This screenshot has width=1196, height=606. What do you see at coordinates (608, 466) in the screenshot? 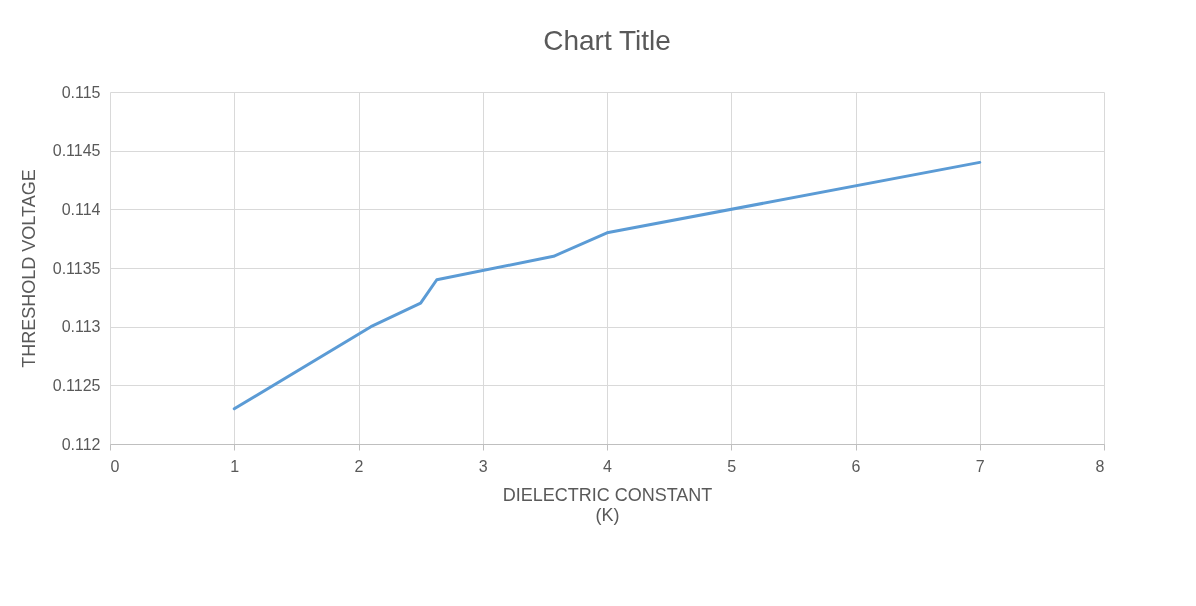
I see `x-tick-label: 4` at bounding box center [608, 466].